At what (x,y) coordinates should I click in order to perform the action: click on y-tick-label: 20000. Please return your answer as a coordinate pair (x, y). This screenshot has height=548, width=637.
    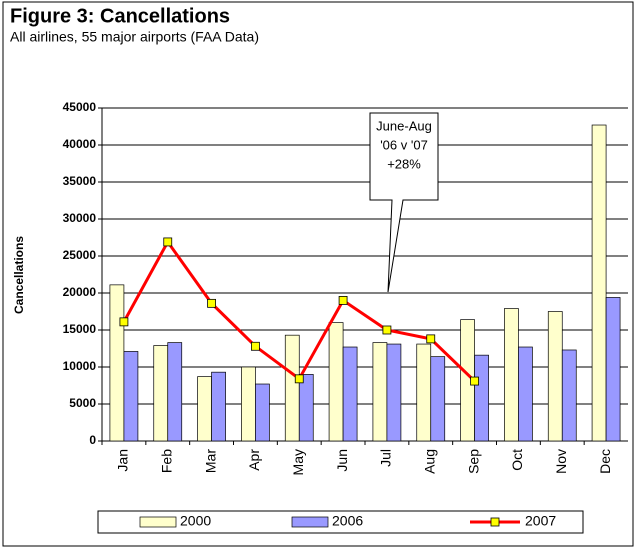
    Looking at the image, I should click on (80, 292).